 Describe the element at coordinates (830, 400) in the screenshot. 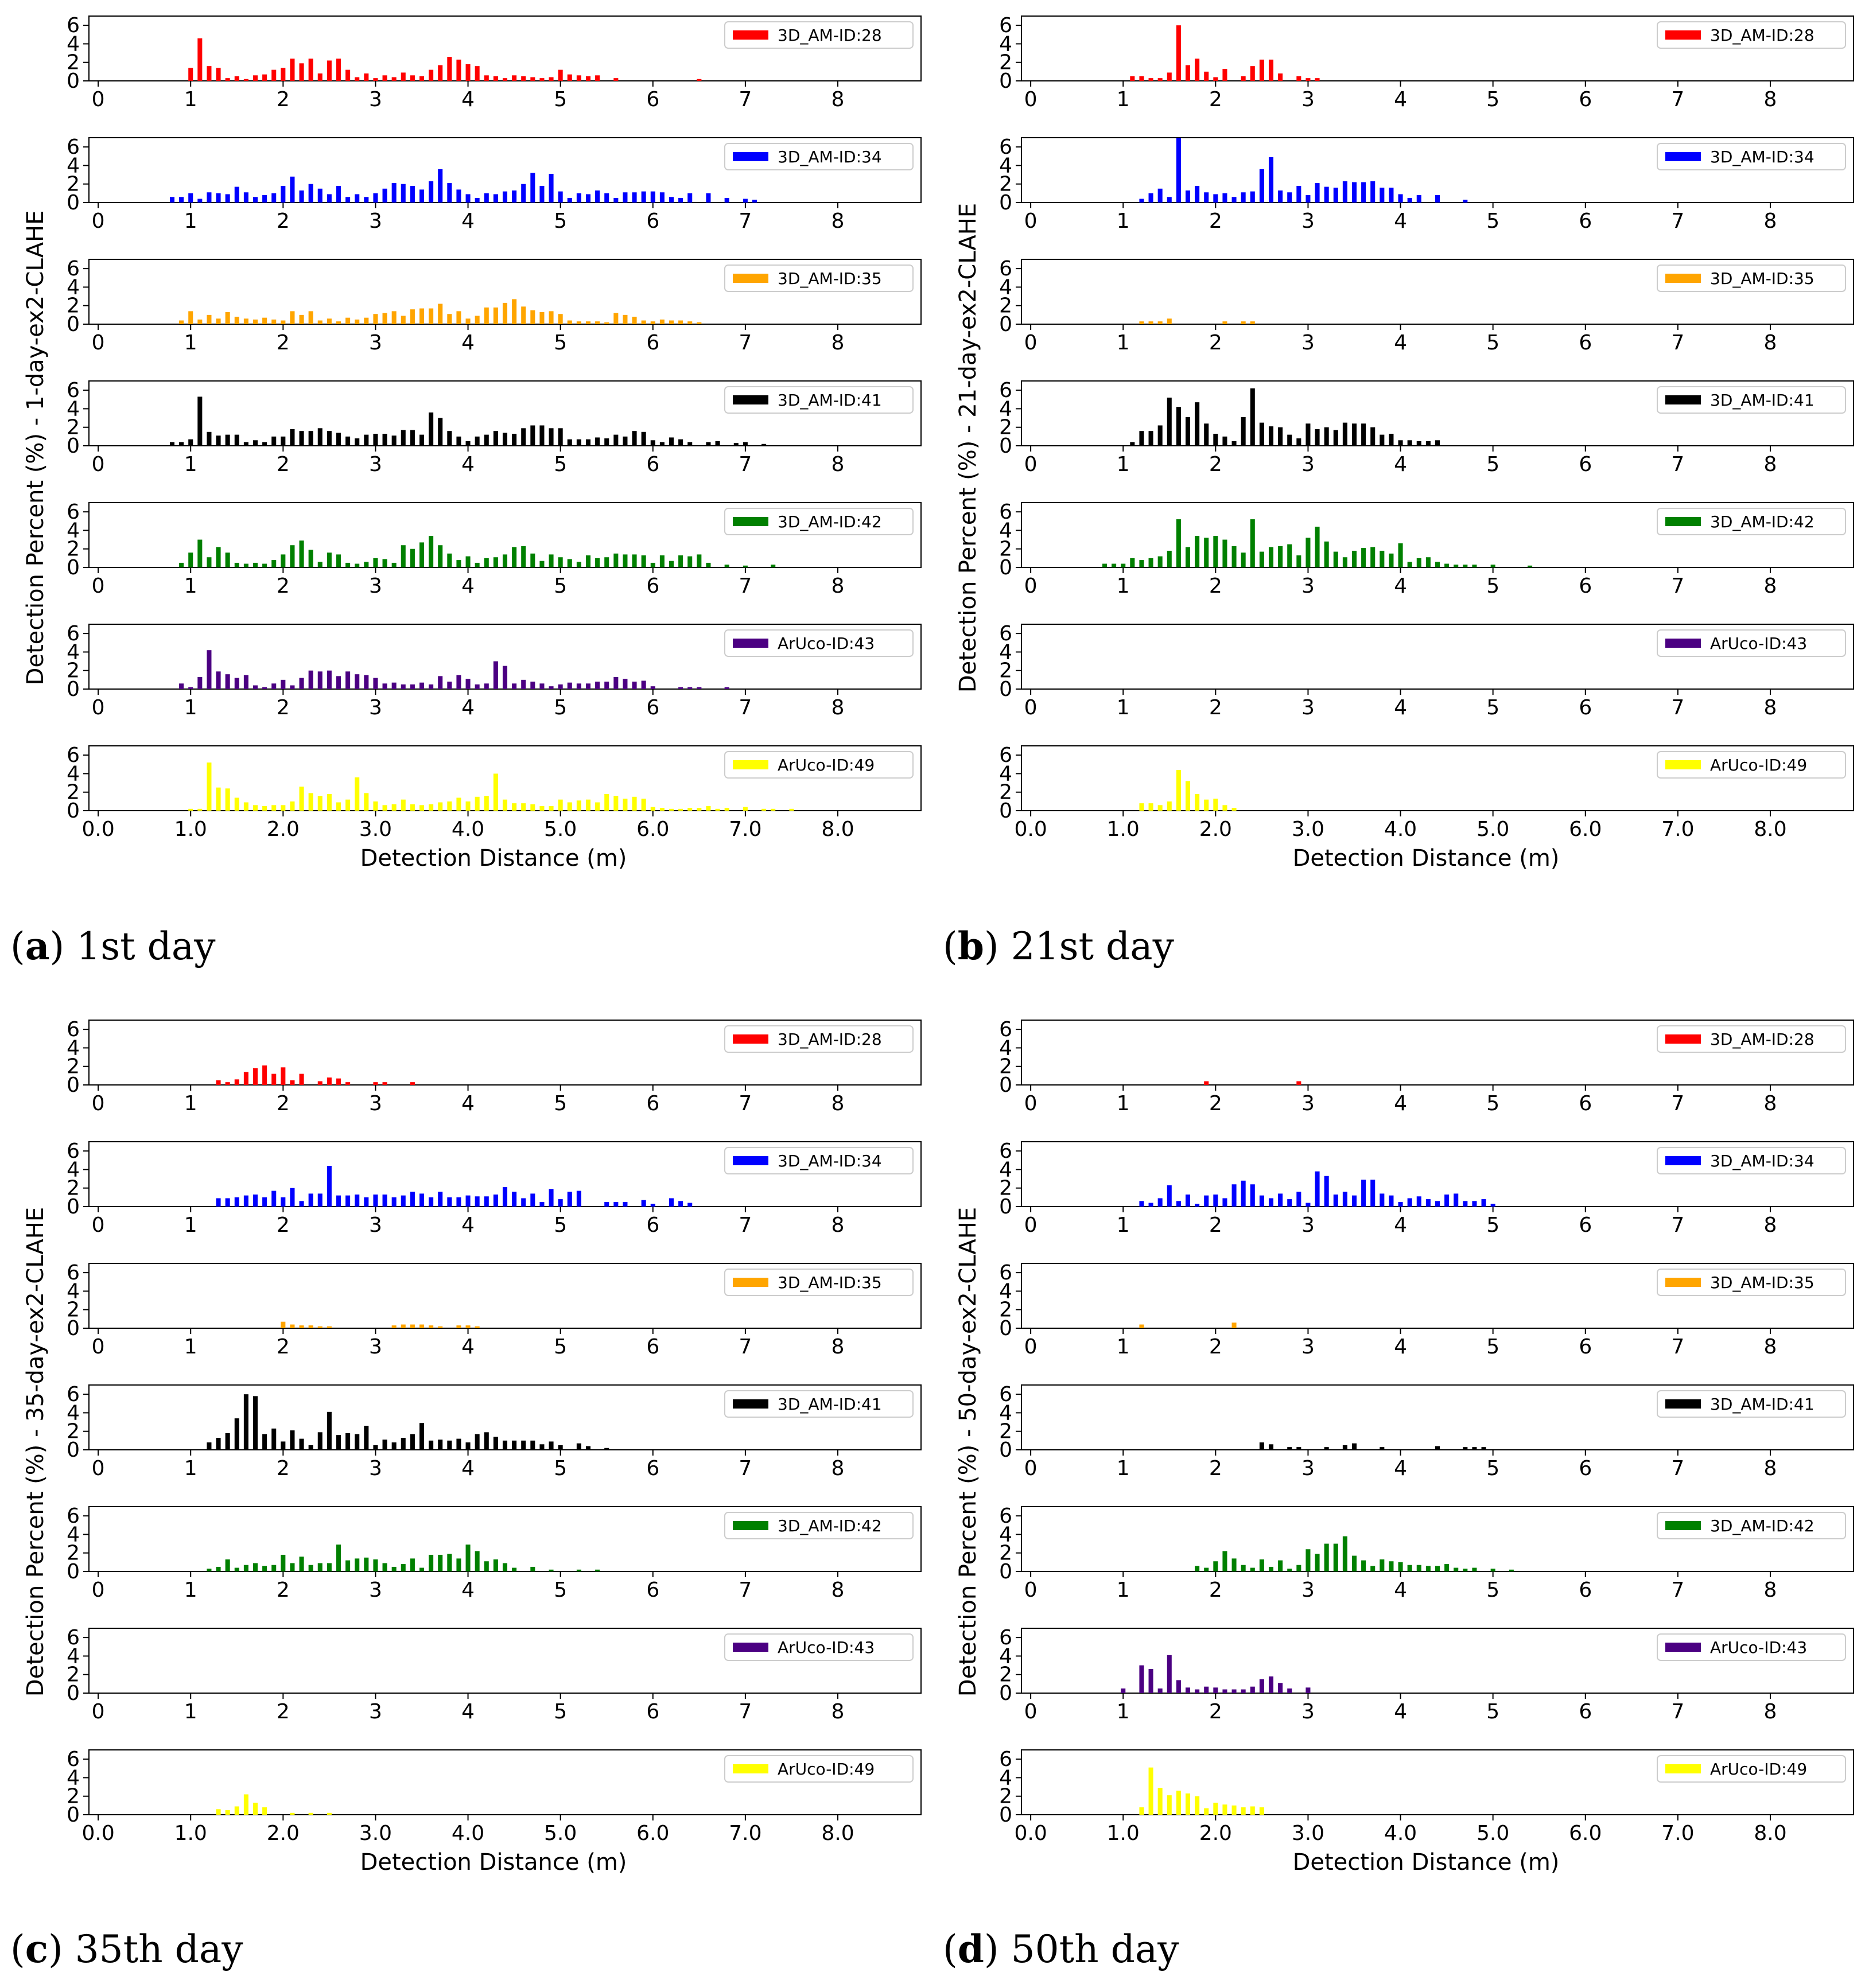

I see `legend-label: 3D_AM-ID:41` at that location.